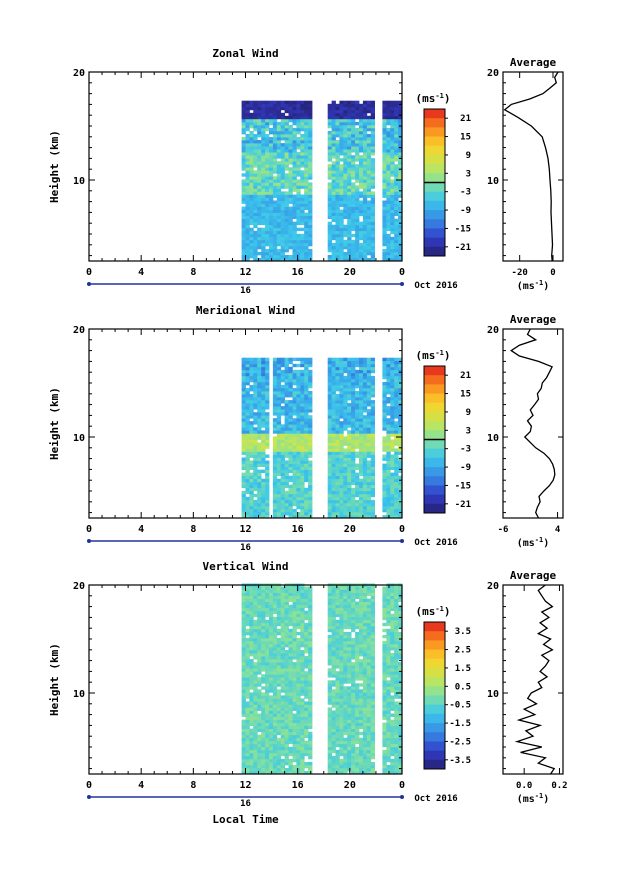 The height and width of the screenshot is (873, 622). Describe the element at coordinates (434, 499) in the screenshot. I see `colorbar-bin` at that location.